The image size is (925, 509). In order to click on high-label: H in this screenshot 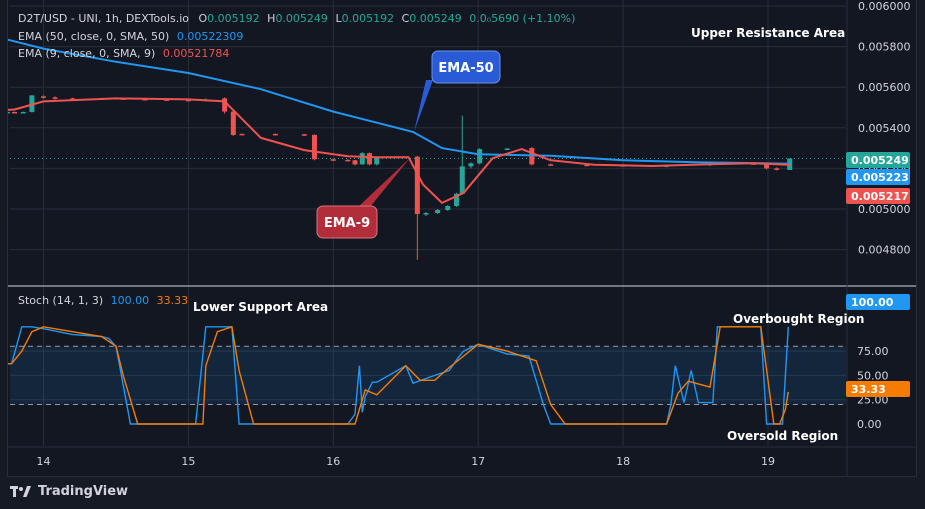, I will do `click(271, 18)`.